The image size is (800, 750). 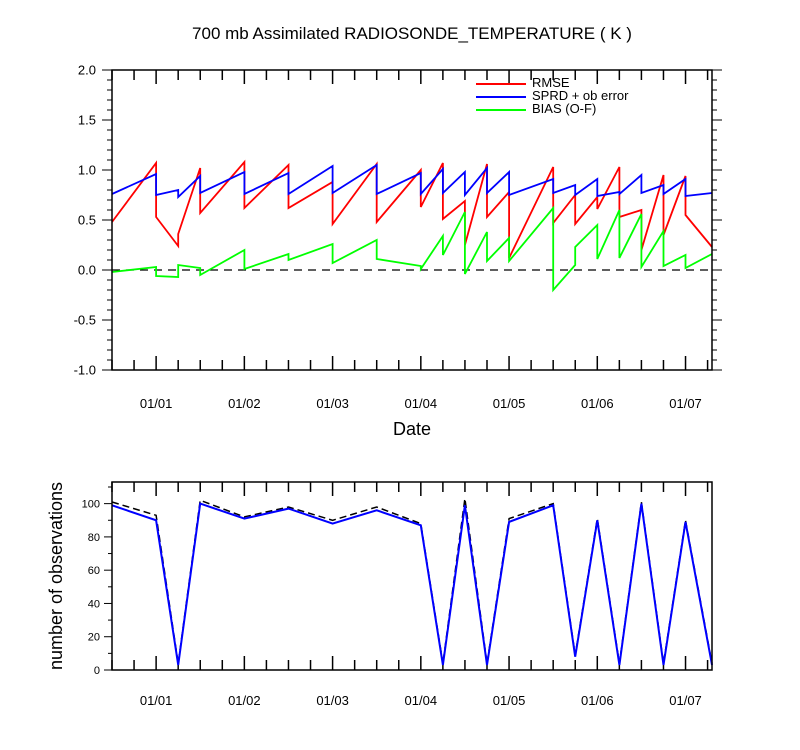 What do you see at coordinates (91, 505) in the screenshot?
I see `y-tick-label: 100` at bounding box center [91, 505].